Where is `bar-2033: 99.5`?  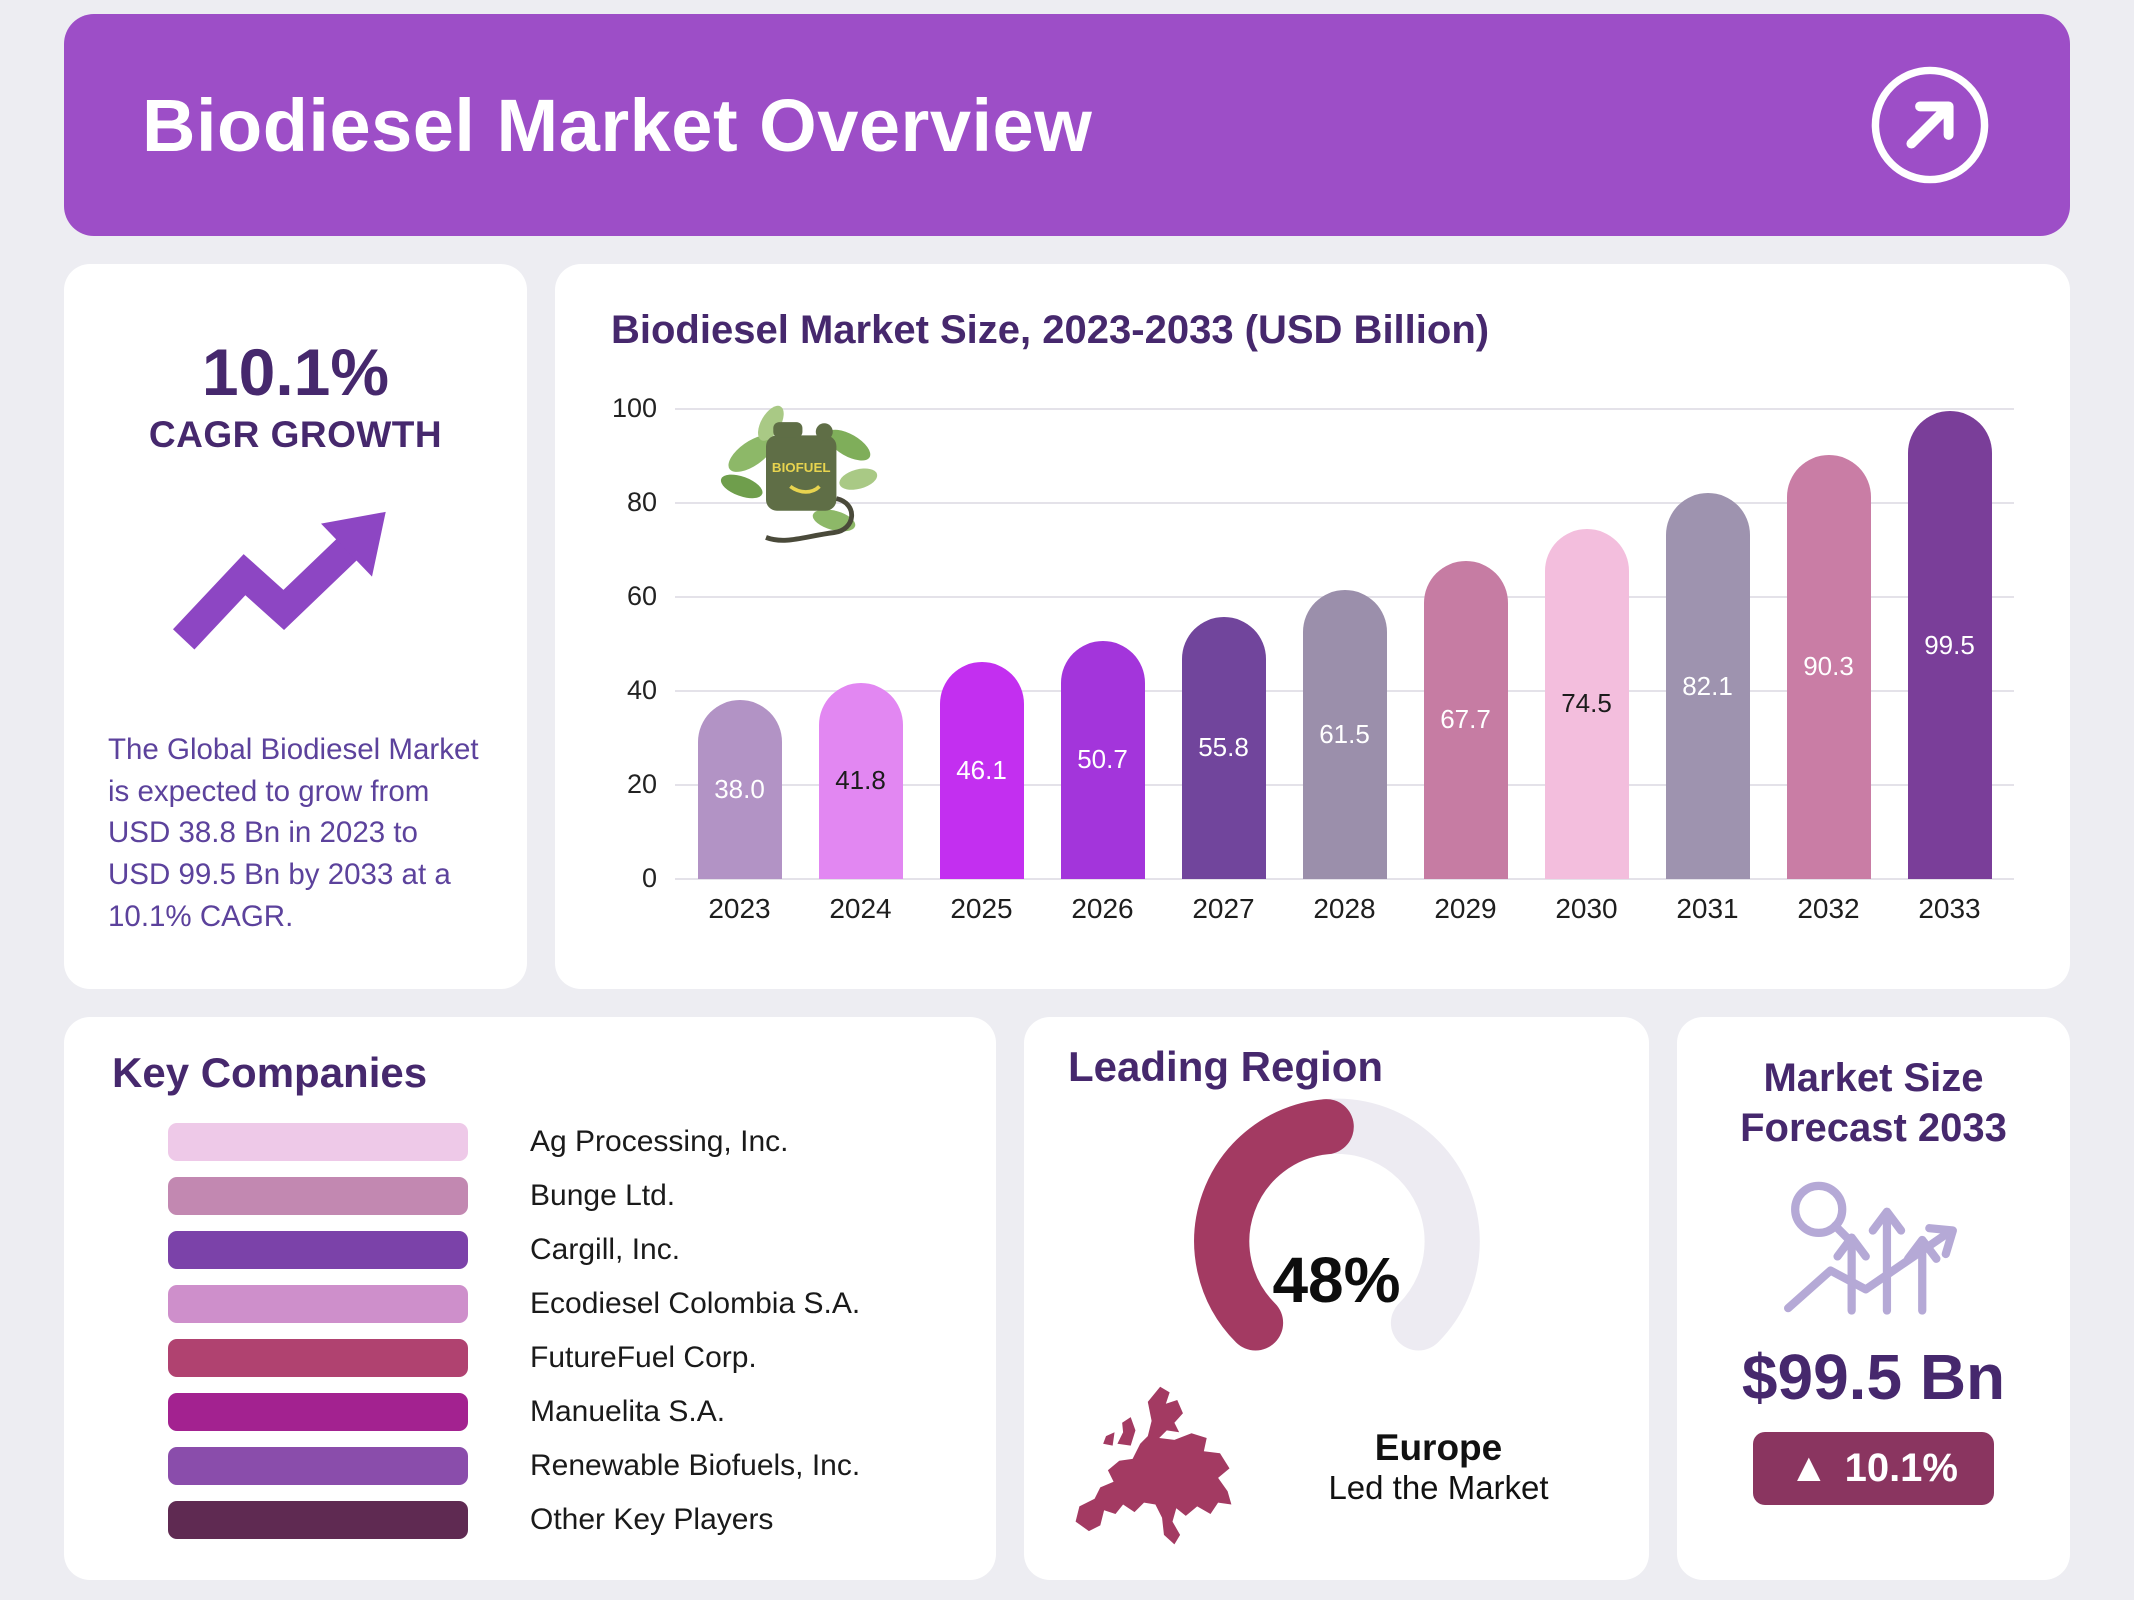 bar-2033: 99.5 is located at coordinates (1949, 645).